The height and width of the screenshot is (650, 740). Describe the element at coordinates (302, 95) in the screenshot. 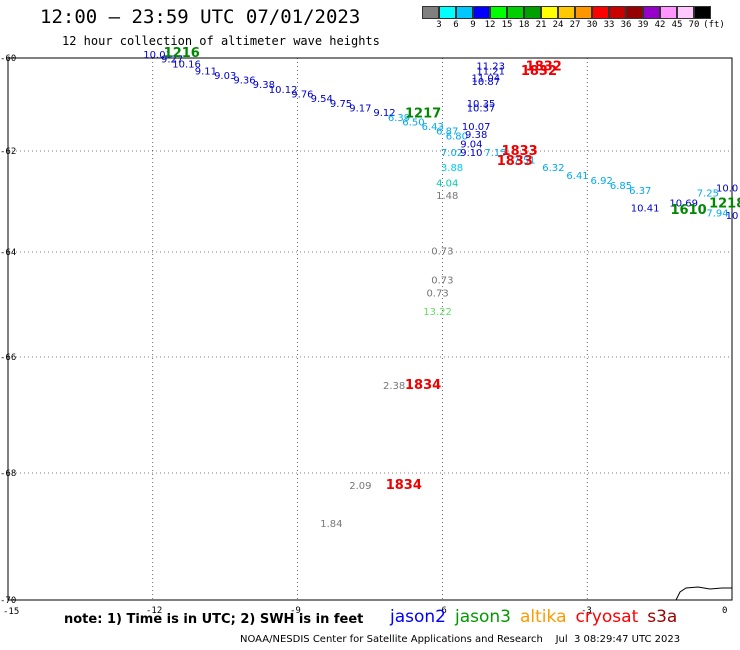

I see `wave-height-value: 9.76` at that location.